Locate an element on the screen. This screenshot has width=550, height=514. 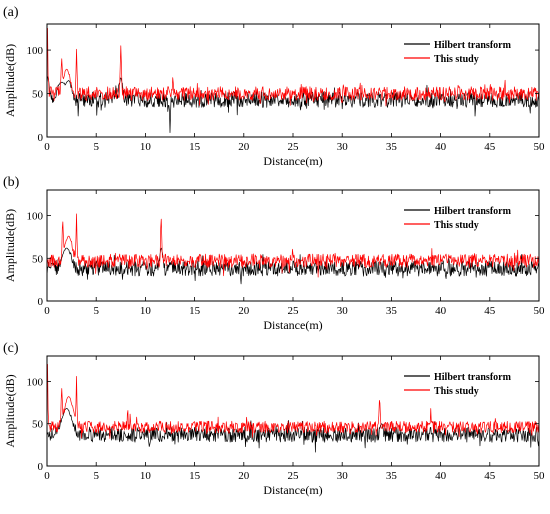
panel-label: (c) is located at coordinates (11, 348).